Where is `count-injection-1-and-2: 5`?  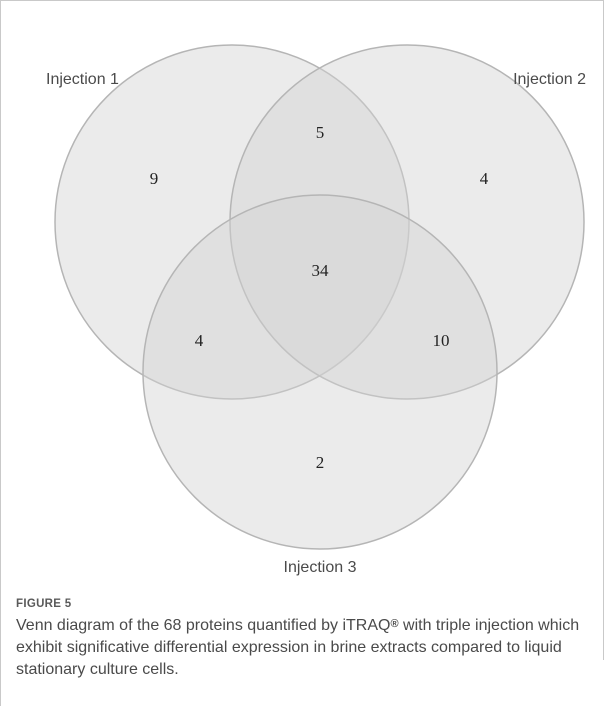
count-injection-1-and-2: 5 is located at coordinates (320, 132).